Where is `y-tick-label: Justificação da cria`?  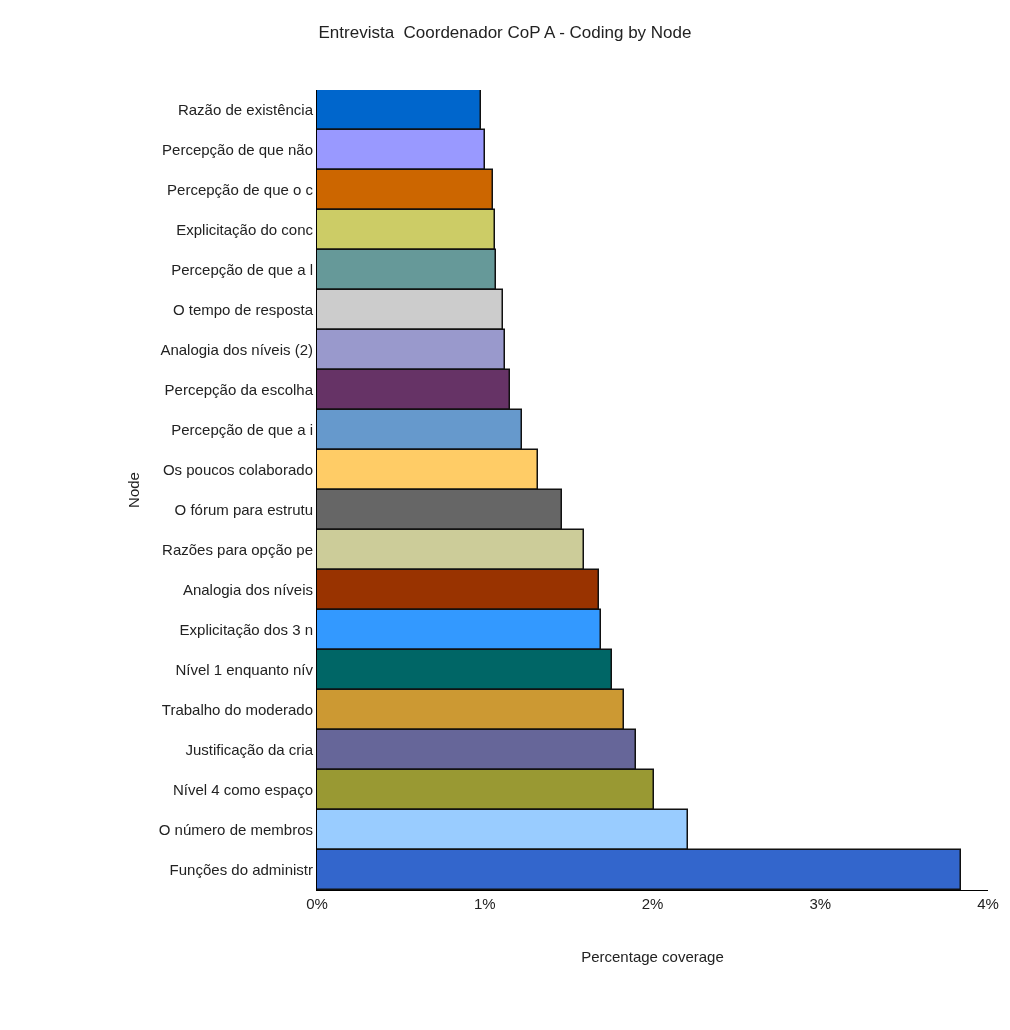
y-tick-label: Justificação da cria is located at coordinates (249, 750).